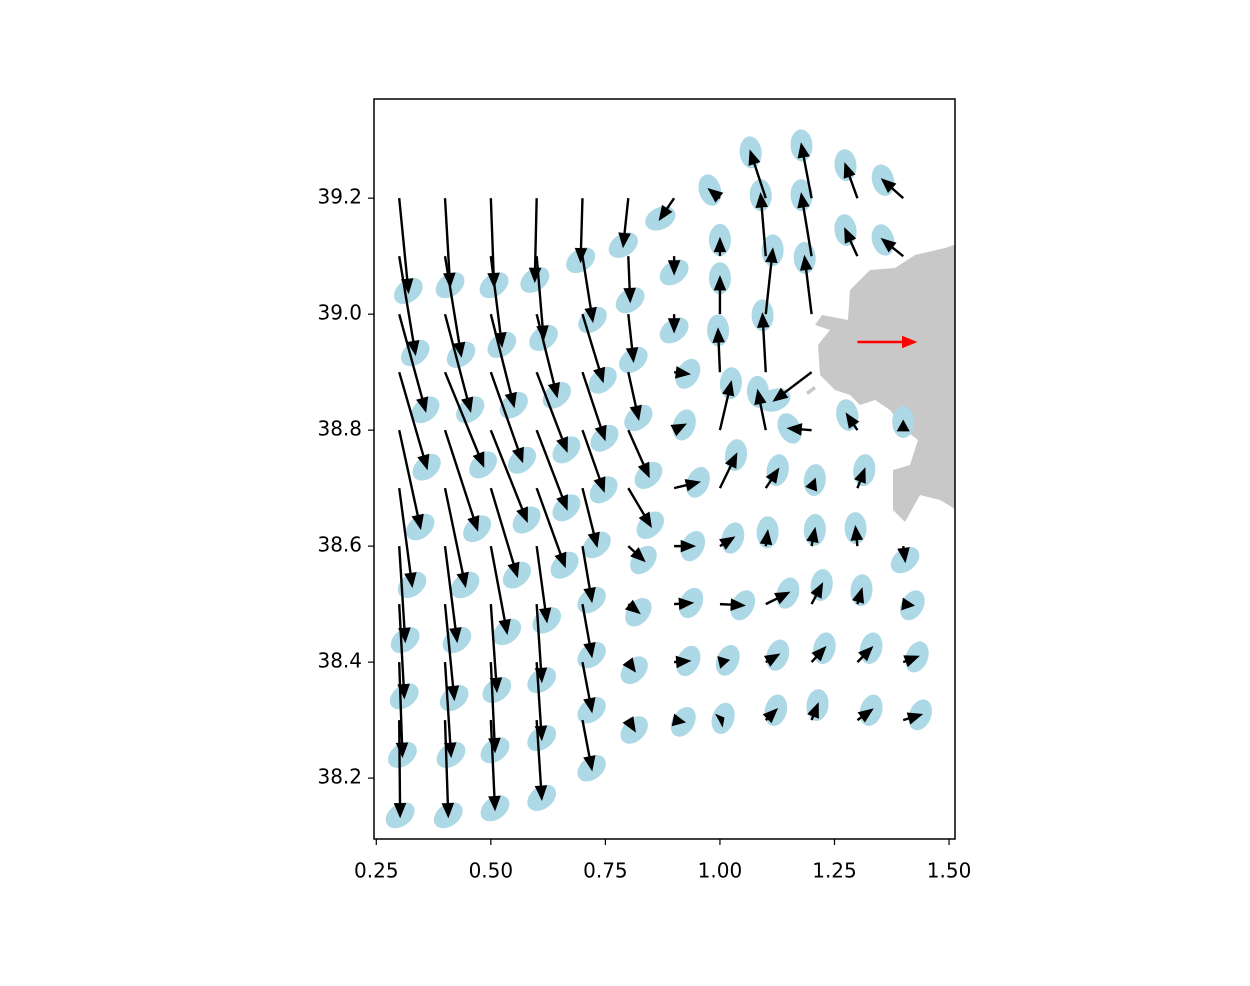 This screenshot has height=986, width=1250. Describe the element at coordinates (339, 545) in the screenshot. I see `y-tick-label: 38.6` at that location.